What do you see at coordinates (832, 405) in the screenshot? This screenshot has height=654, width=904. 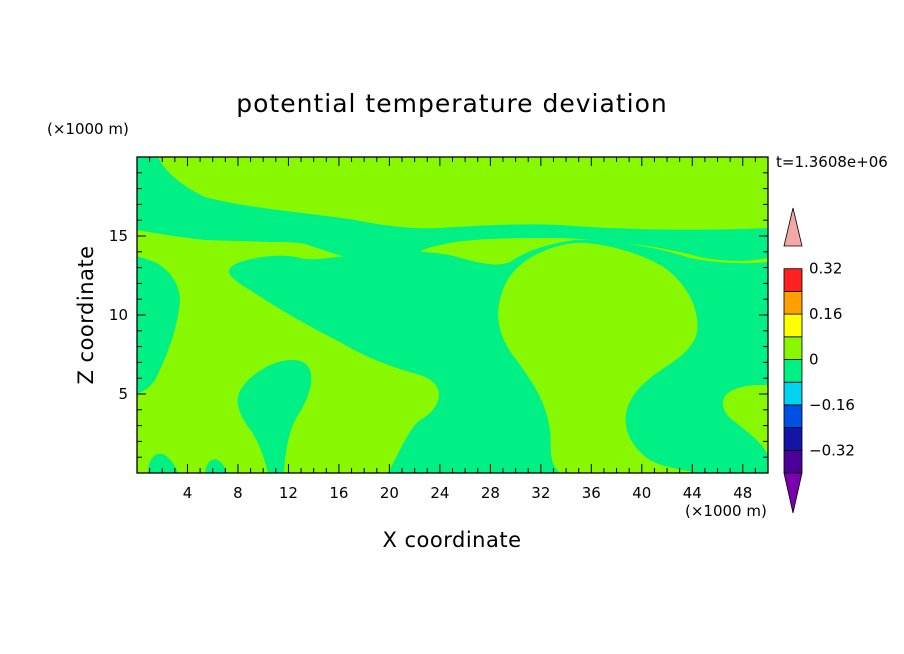 I see `colorbar-label: −0.16` at bounding box center [832, 405].